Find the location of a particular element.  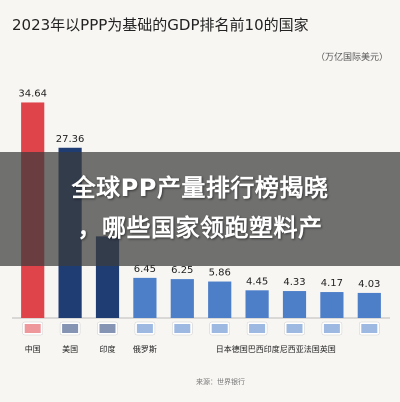

country-label-china: 中国 is located at coordinates (33, 349).